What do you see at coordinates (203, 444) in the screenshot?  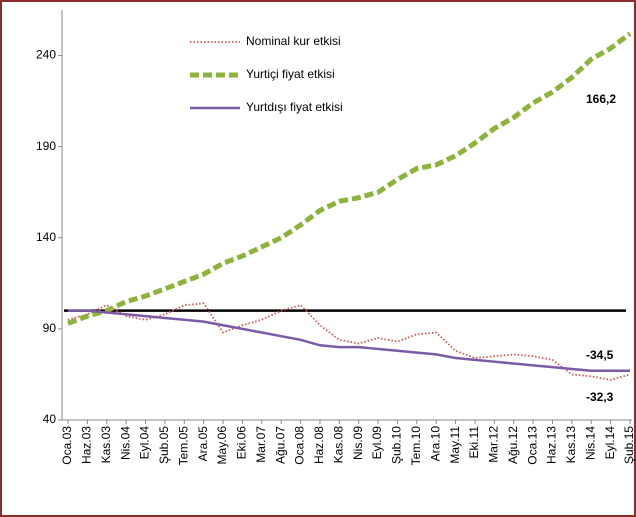 I see `x-tick-label: Ara.05` at bounding box center [203, 444].